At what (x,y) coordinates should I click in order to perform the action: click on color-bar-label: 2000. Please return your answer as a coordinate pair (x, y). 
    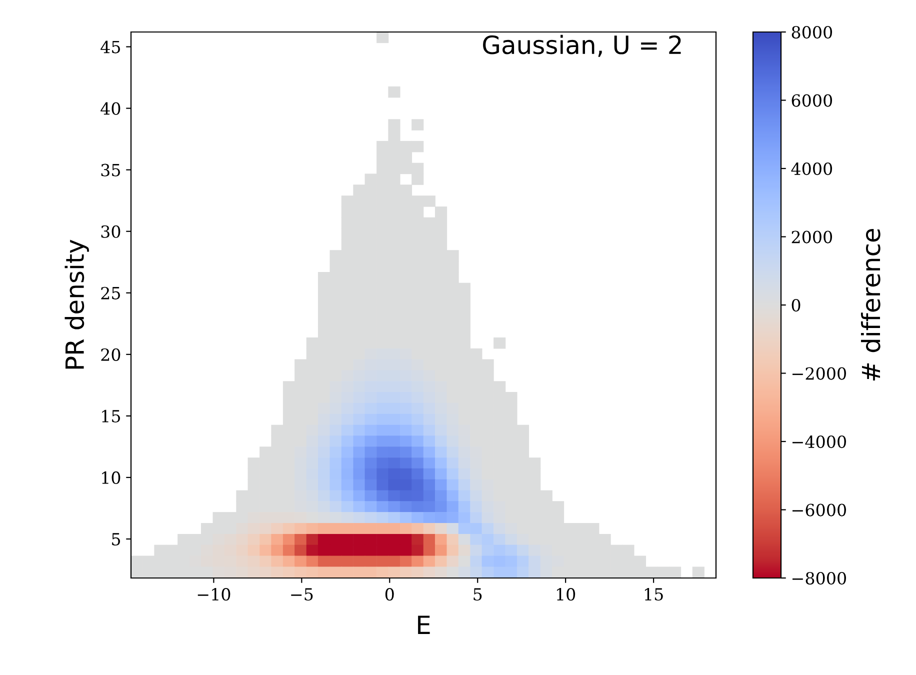
    Looking at the image, I should click on (812, 237).